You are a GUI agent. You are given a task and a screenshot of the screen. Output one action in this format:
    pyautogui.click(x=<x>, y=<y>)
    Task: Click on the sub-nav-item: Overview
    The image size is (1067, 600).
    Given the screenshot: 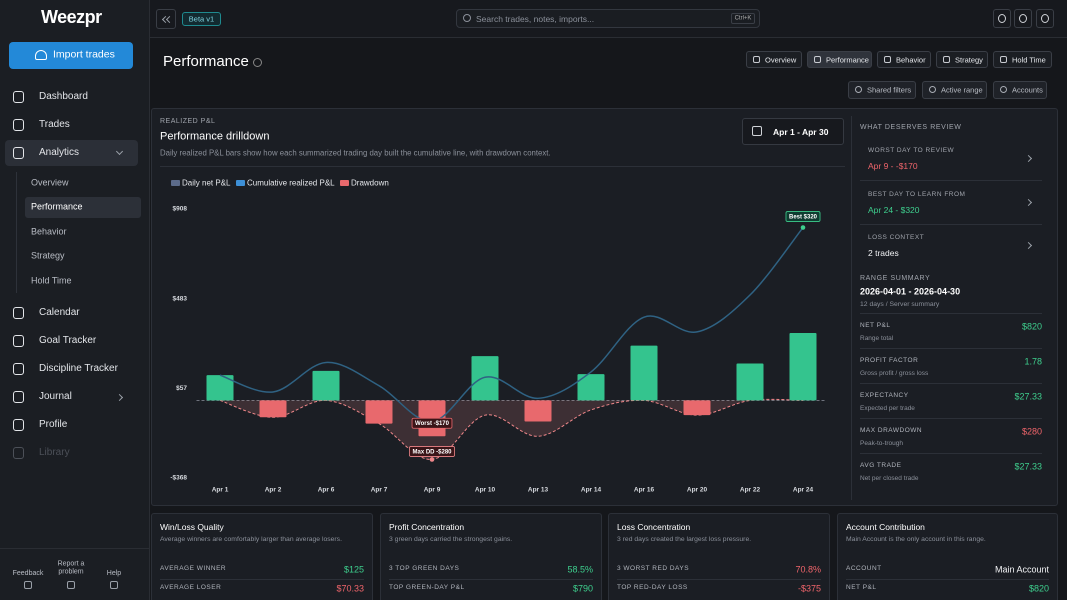 What is the action you would take?
    pyautogui.click(x=50, y=182)
    